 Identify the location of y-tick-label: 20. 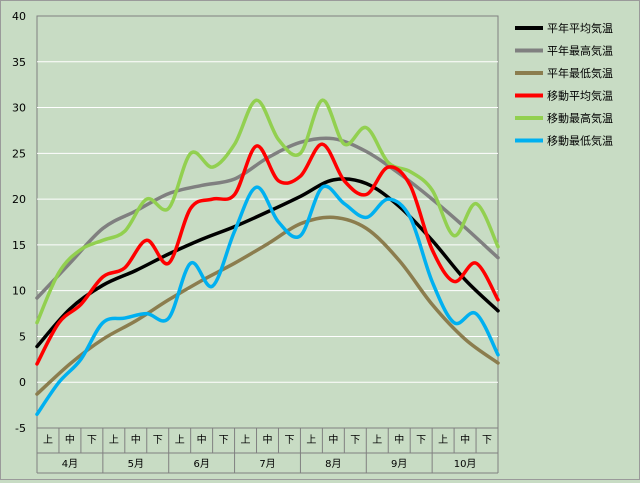
(19, 199).